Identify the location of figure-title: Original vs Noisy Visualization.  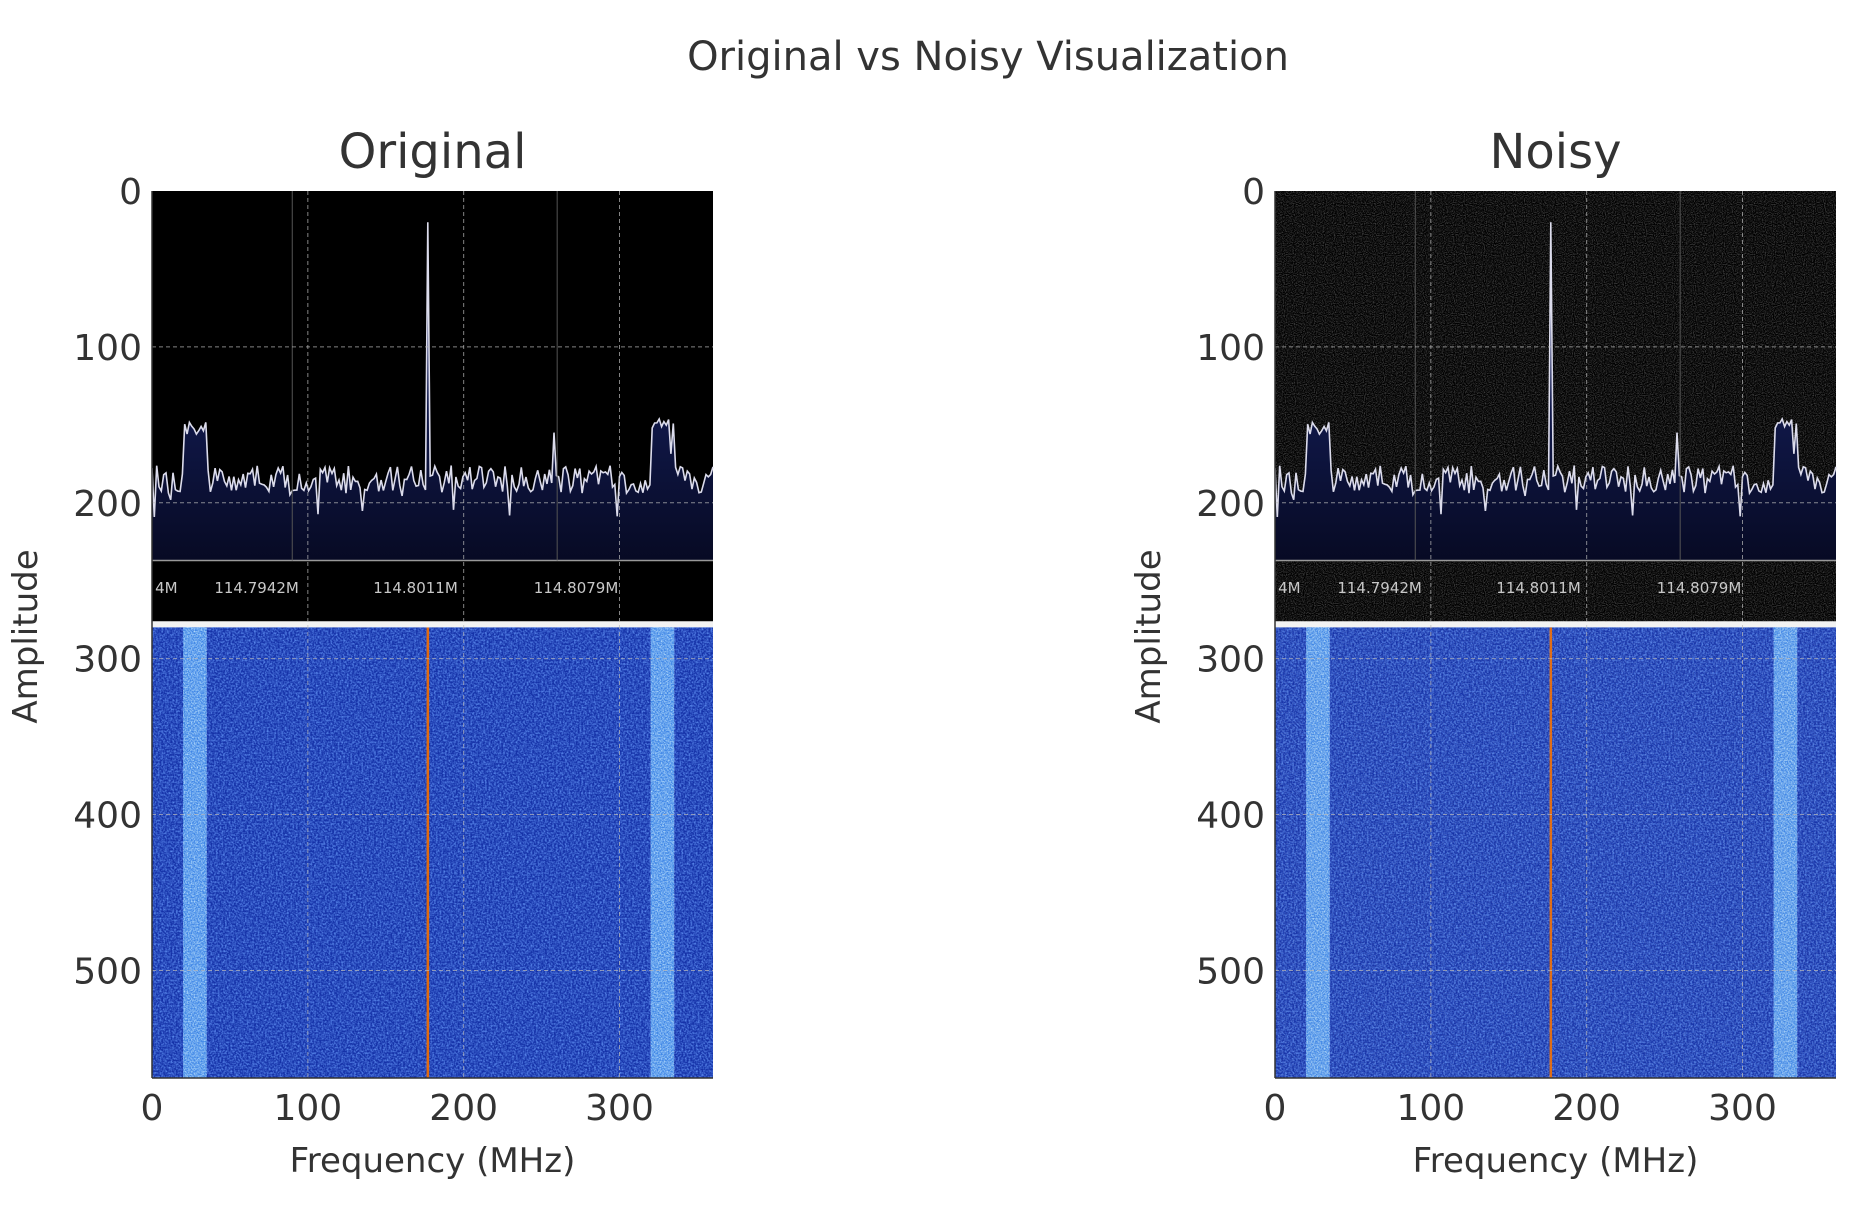
(988, 57).